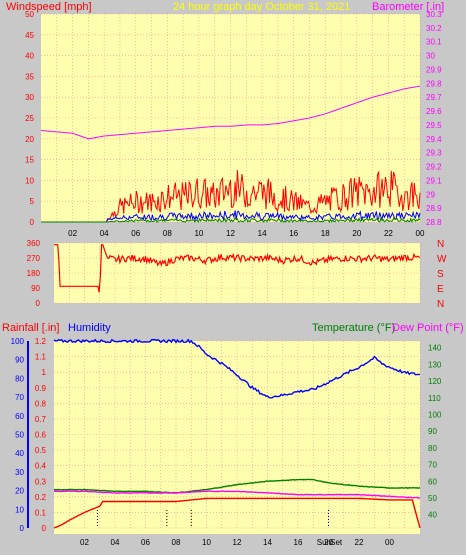 The height and width of the screenshot is (560, 466). Describe the element at coordinates (408, 7) in the screenshot. I see `barometer-axis-label: Barometer [.in]` at that location.